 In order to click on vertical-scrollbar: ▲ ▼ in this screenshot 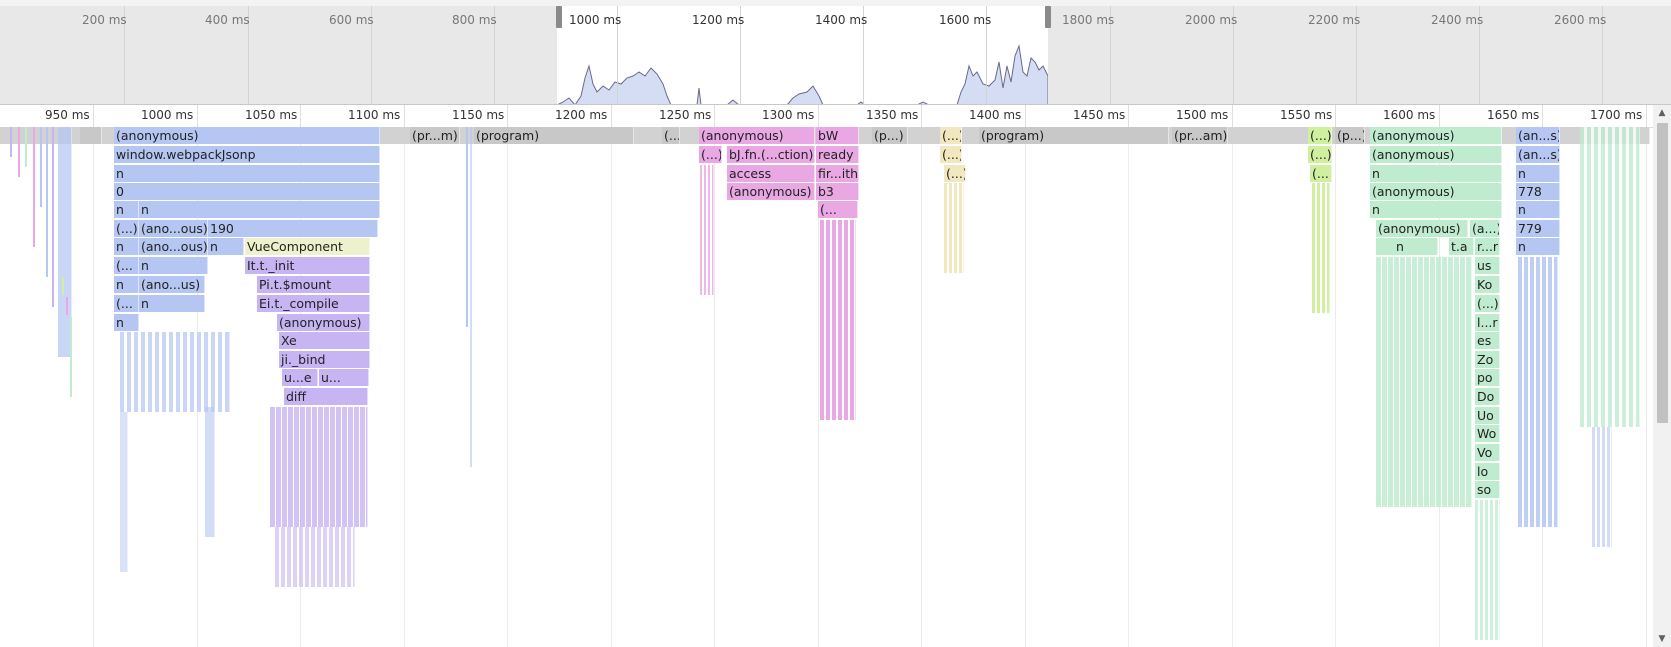, I will do `click(1662, 376)`.